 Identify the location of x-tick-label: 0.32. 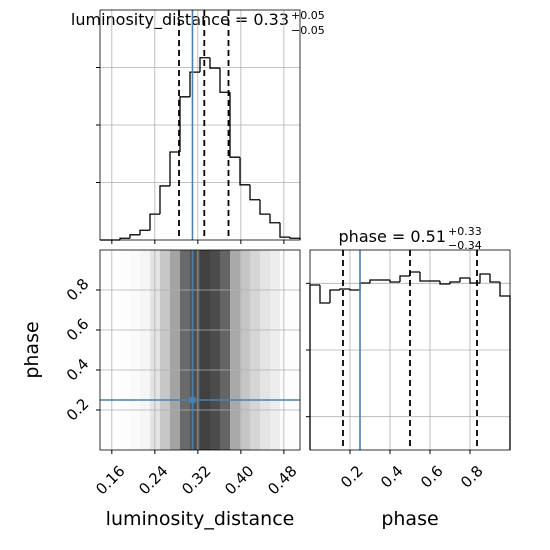
(196, 480).